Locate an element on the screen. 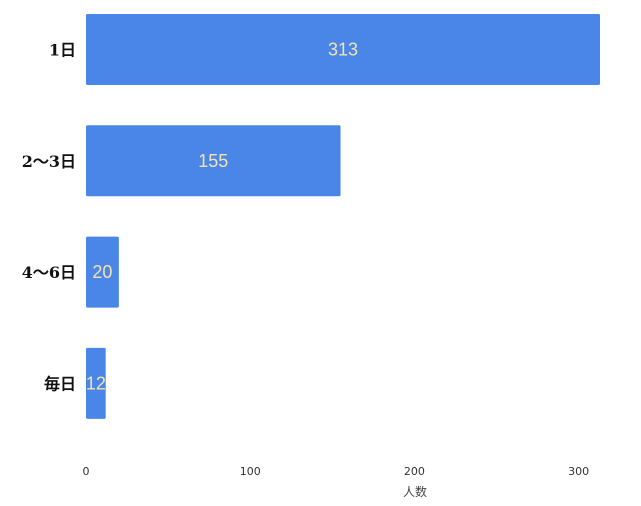 This screenshot has width=641, height=506. data-label-3: 12 is located at coordinates (96, 383).